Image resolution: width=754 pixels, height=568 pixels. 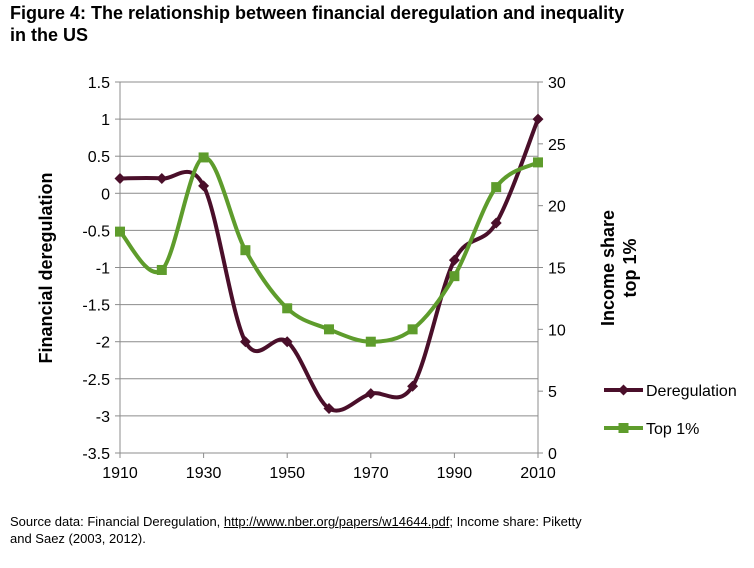 I want to click on x-tick-label: 1970, so click(x=371, y=473).